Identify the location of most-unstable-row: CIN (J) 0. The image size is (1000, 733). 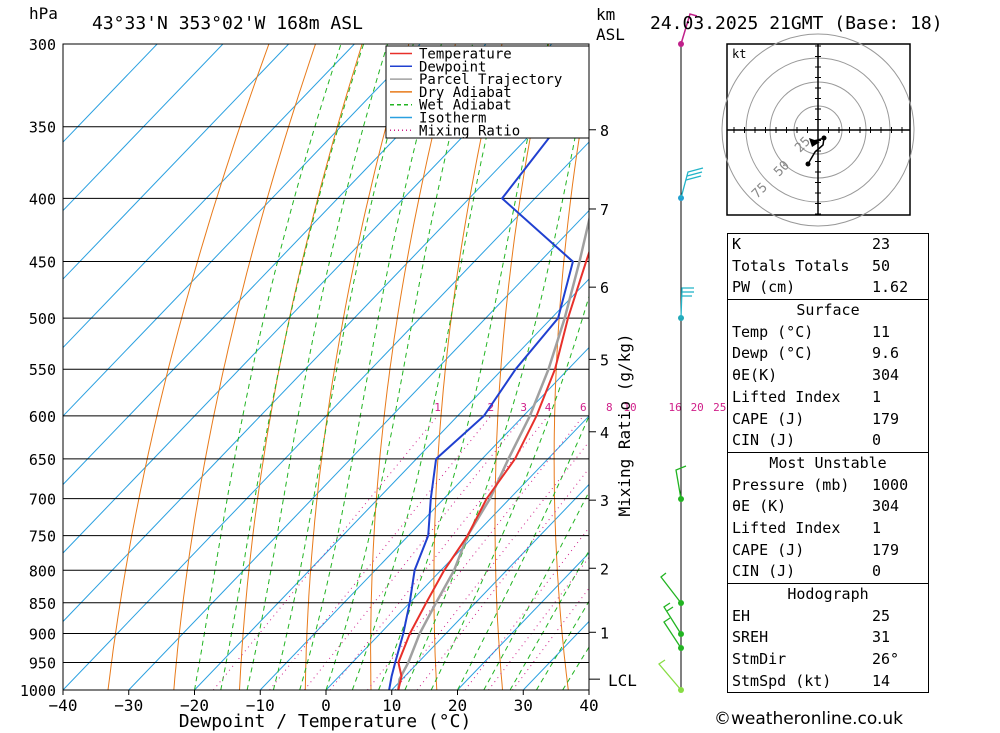
(828, 572).